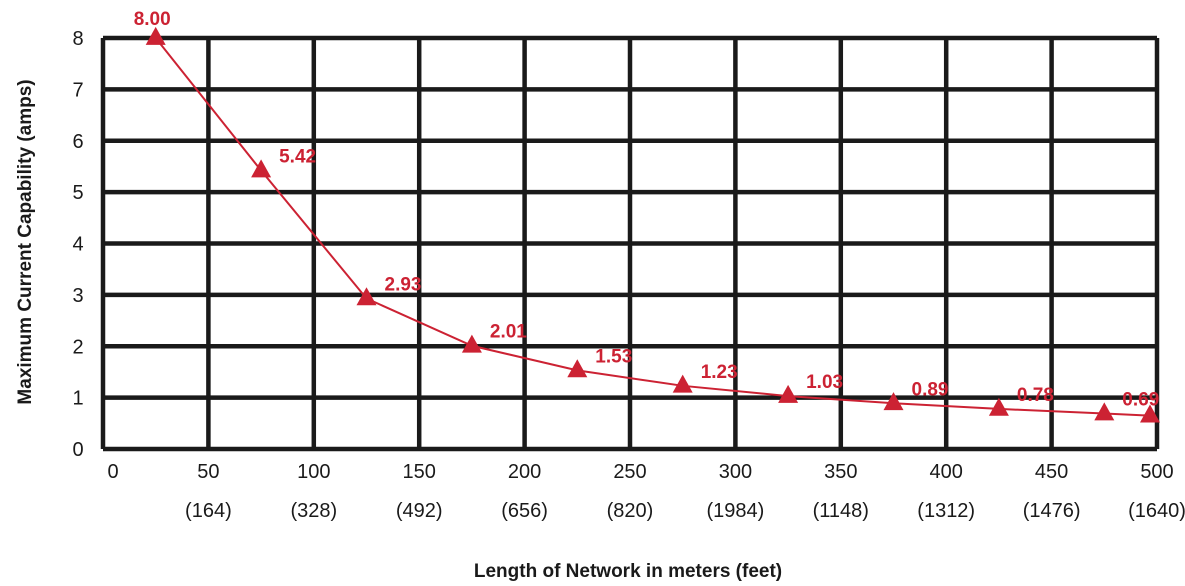  What do you see at coordinates (628, 571) in the screenshot?
I see `x-axis-title: Length of Network in meters (feet)` at bounding box center [628, 571].